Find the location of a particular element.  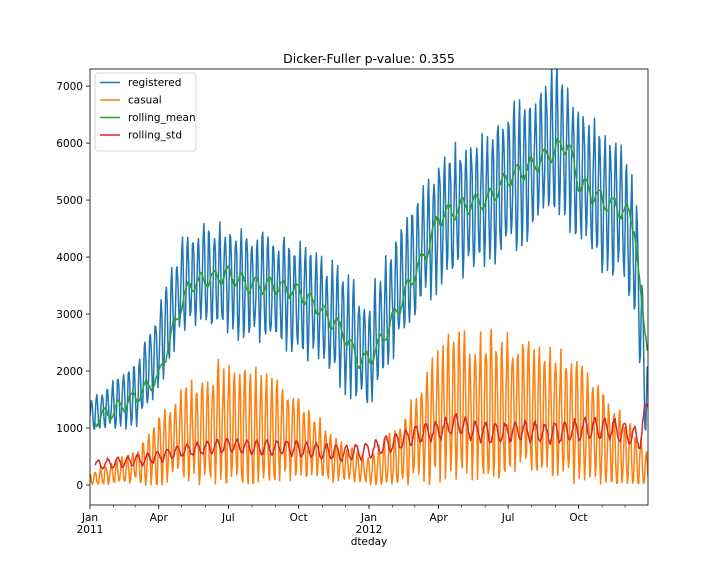

legend-label-rolling-mean: rolling_mean is located at coordinates (162, 118).